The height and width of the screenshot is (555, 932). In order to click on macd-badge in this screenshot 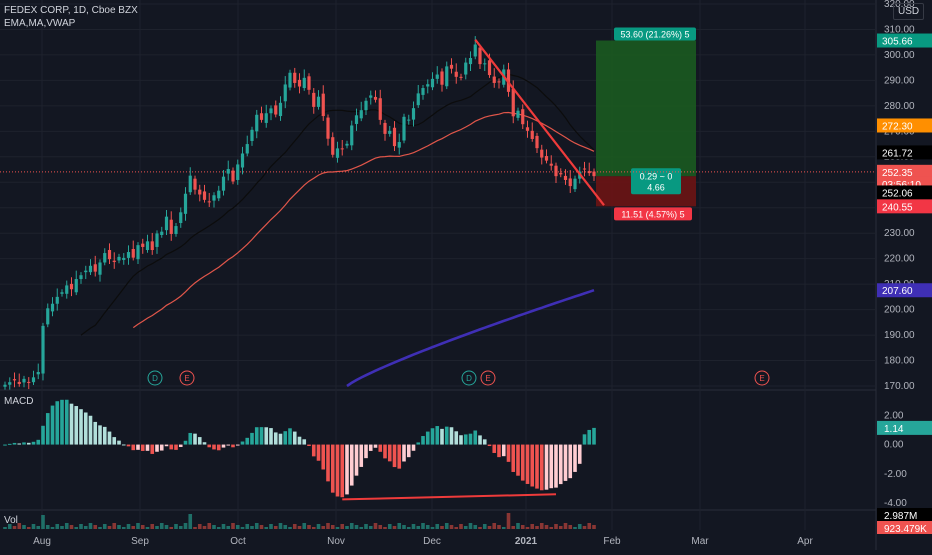, I will do `click(904, 427)`.